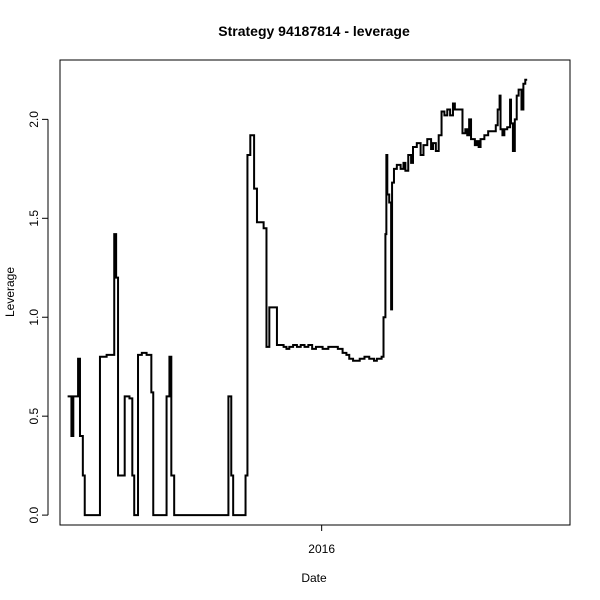 The image size is (600, 600). Describe the element at coordinates (10, 292) in the screenshot. I see `y-axis-label: Leverage` at that location.